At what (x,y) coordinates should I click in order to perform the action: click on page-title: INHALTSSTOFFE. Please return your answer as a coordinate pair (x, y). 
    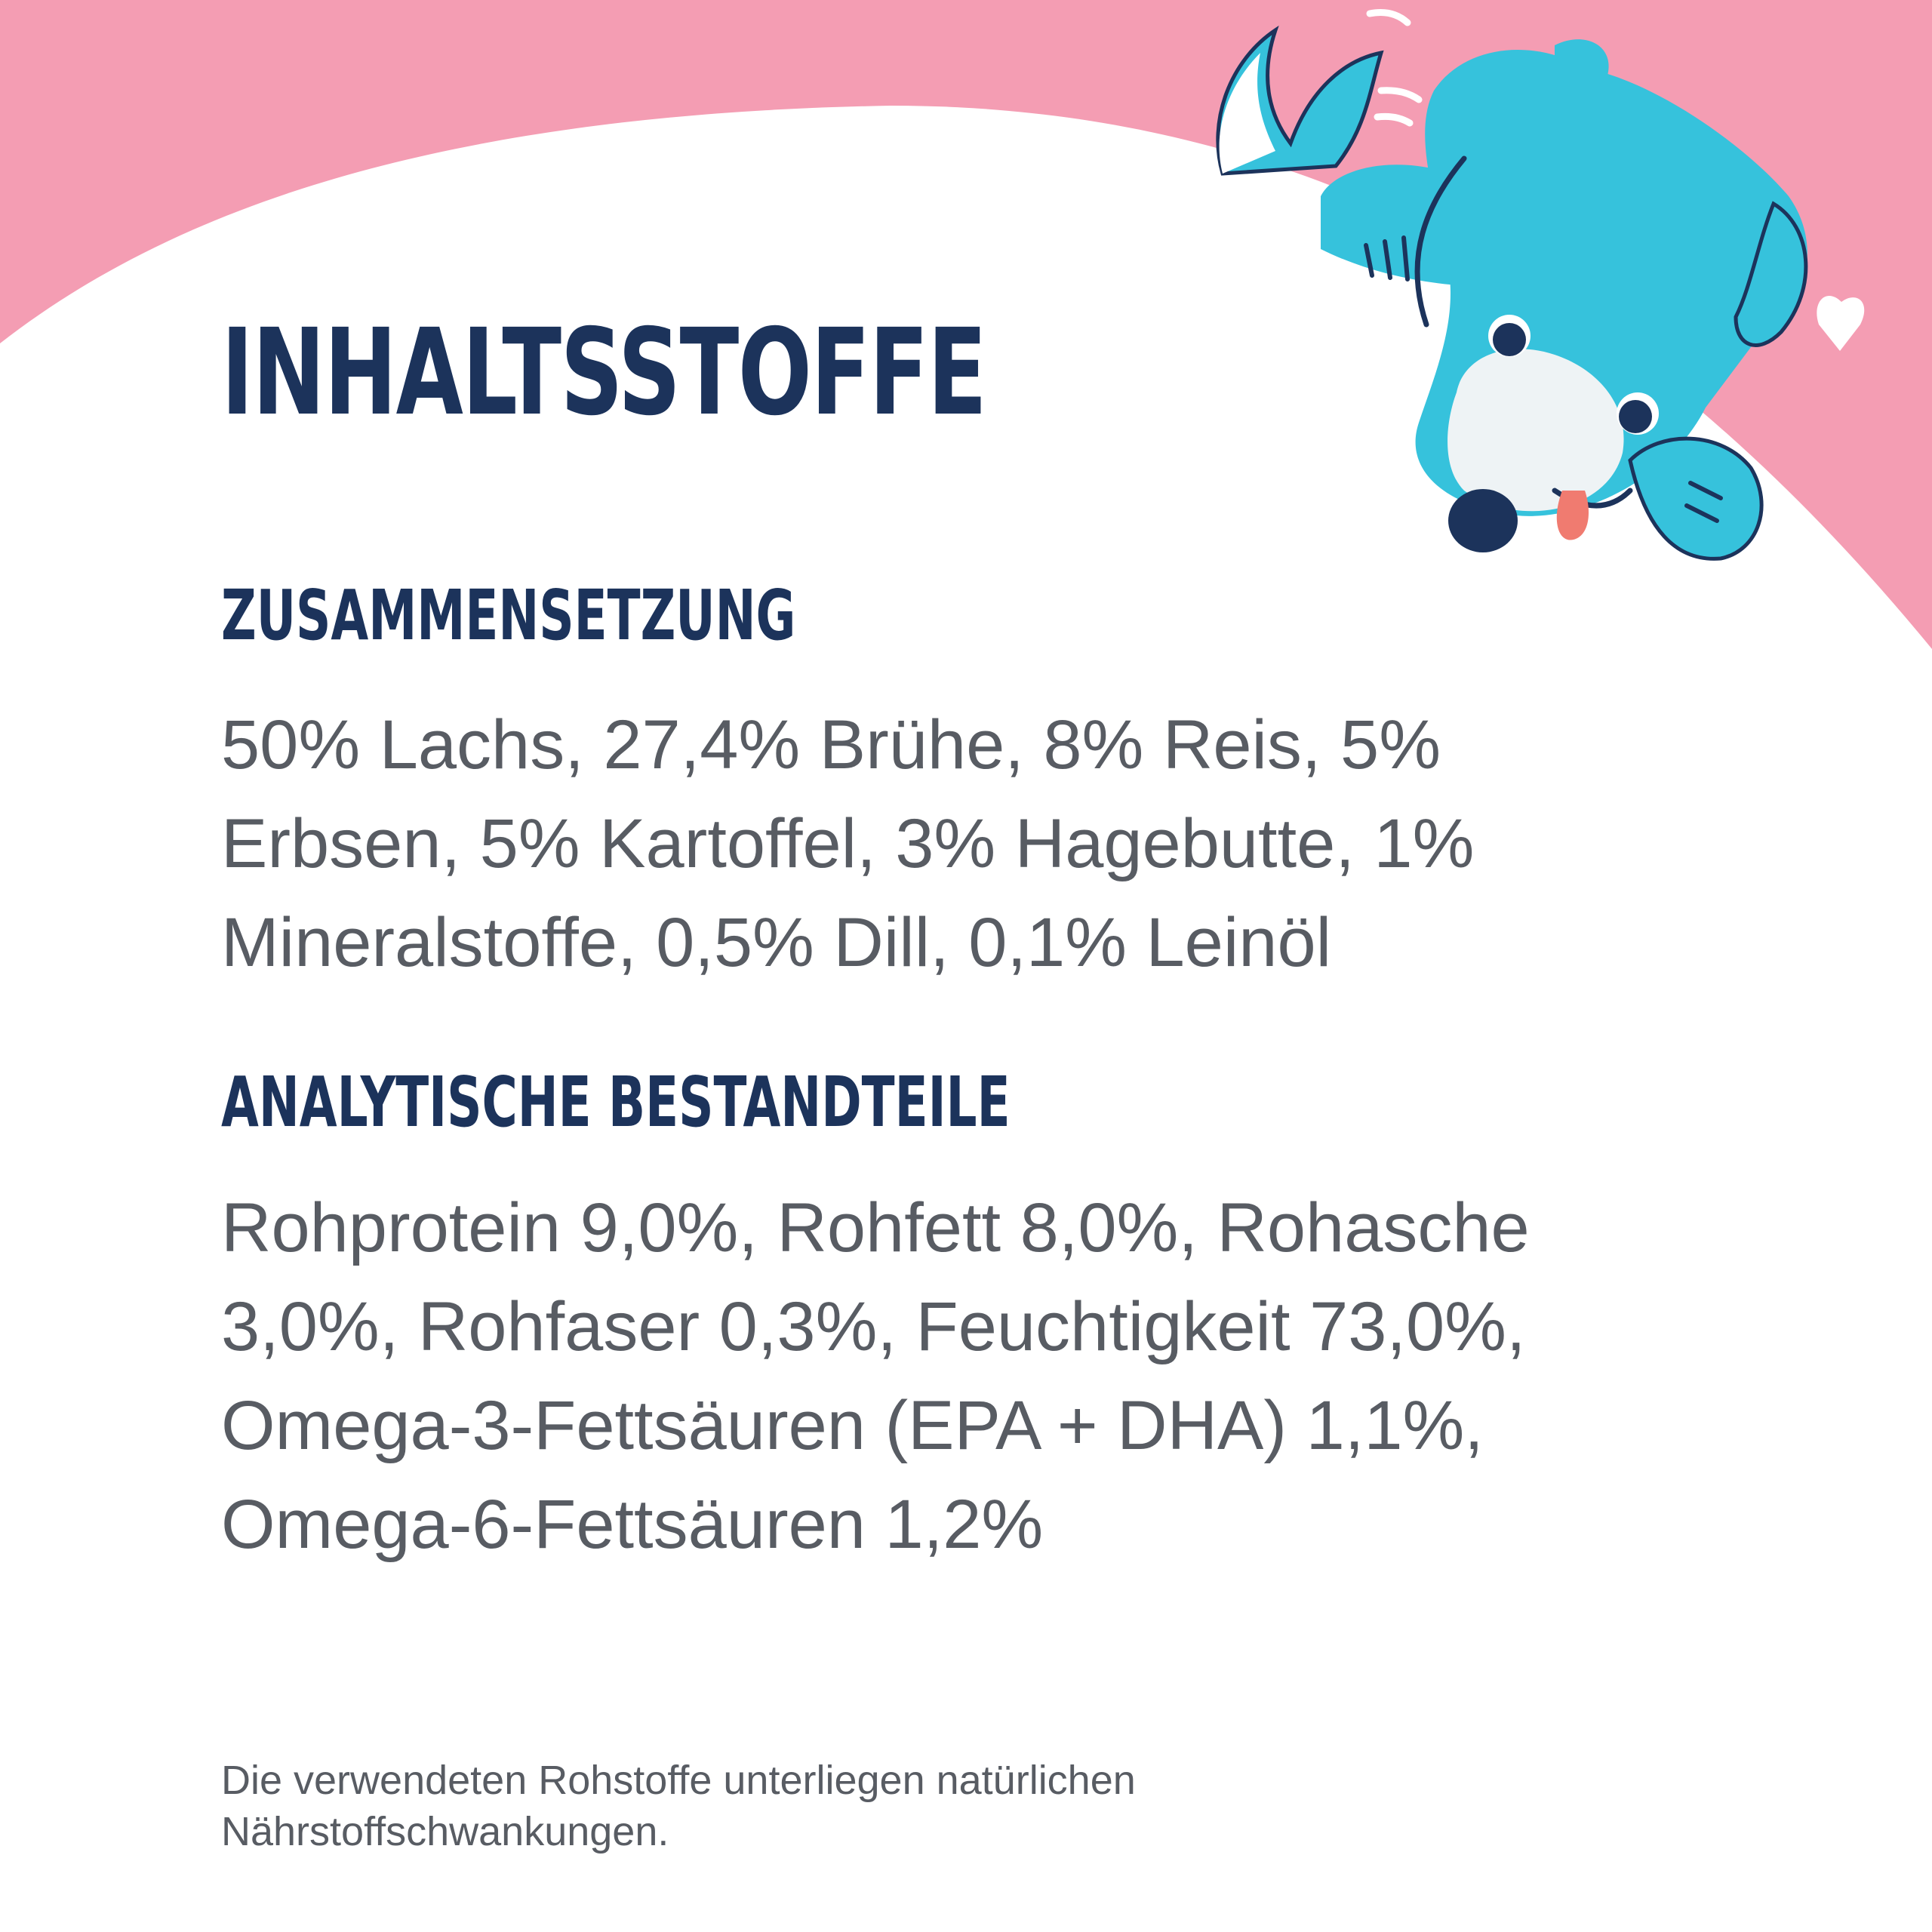
    Looking at the image, I should click on (604, 372).